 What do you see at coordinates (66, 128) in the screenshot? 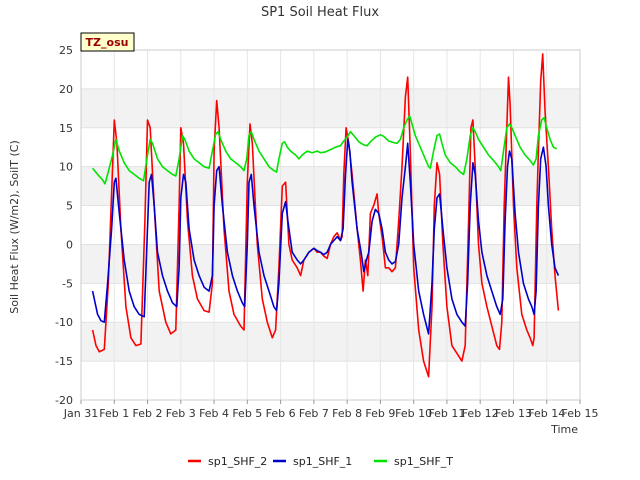
I see `y-tick-label: 15` at bounding box center [66, 128].